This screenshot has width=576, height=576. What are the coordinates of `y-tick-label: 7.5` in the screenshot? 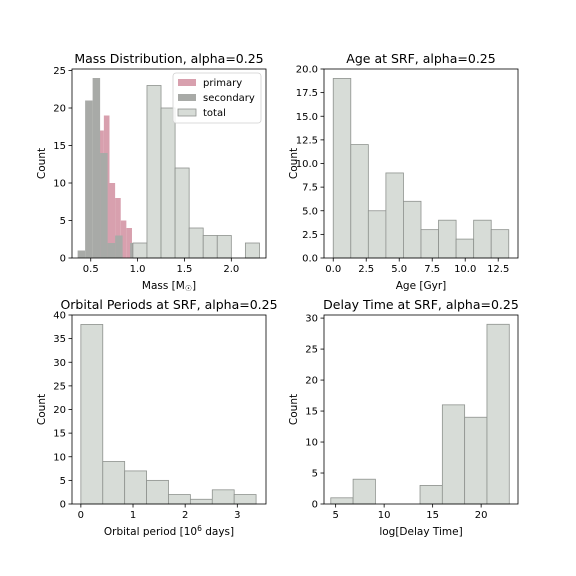 It's located at (310, 188).